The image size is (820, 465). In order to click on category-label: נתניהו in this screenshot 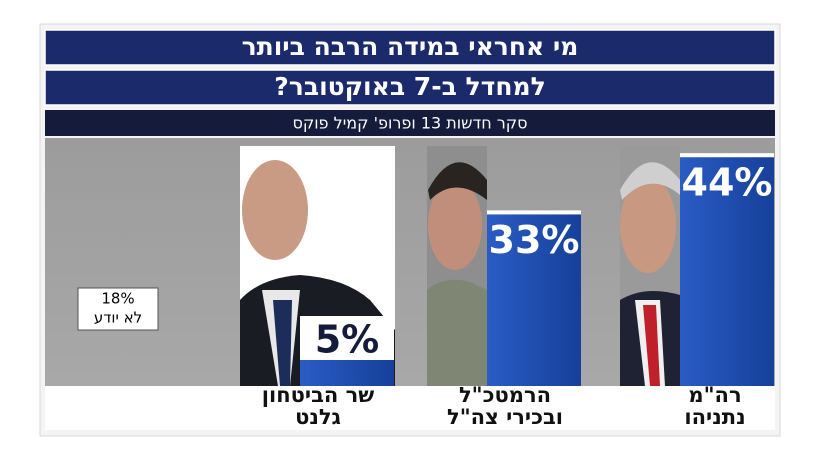, I will do `click(714, 417)`.